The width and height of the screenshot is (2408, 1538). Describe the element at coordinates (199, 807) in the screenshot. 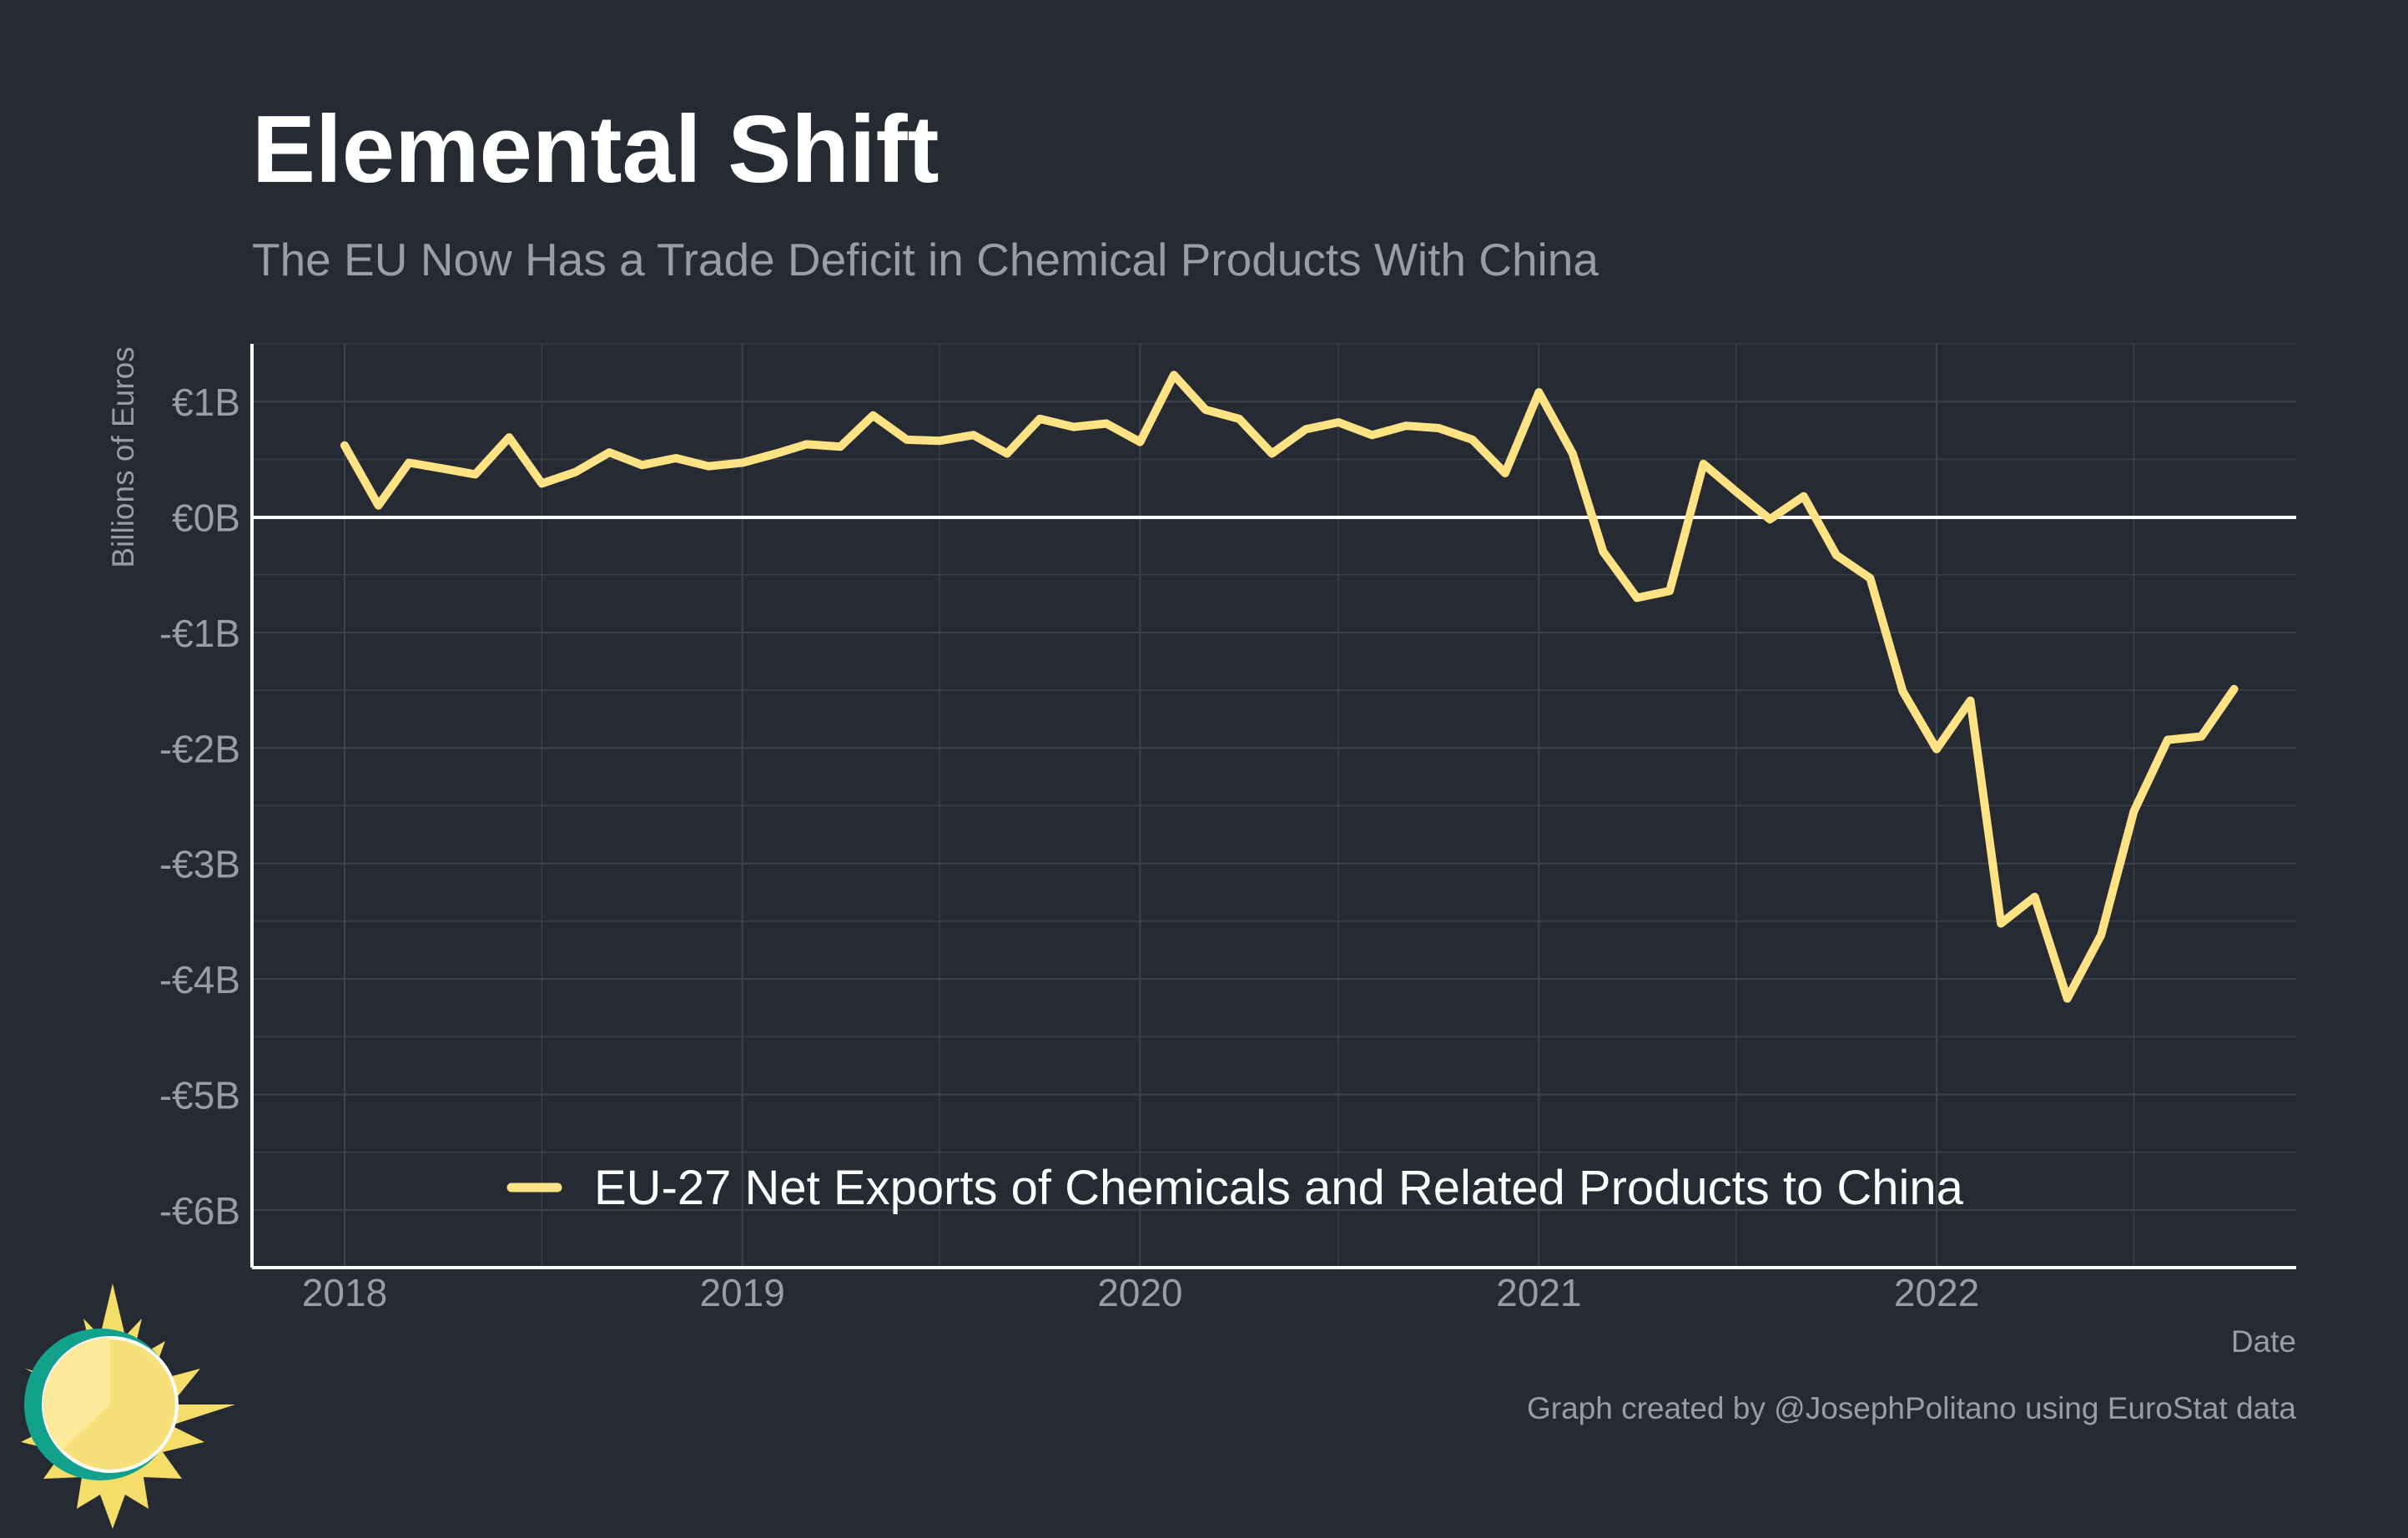

I see `y-axis-ticks: €1B €0B -€1B -€2B -€3B -€4B -€5B -€6B` at that location.